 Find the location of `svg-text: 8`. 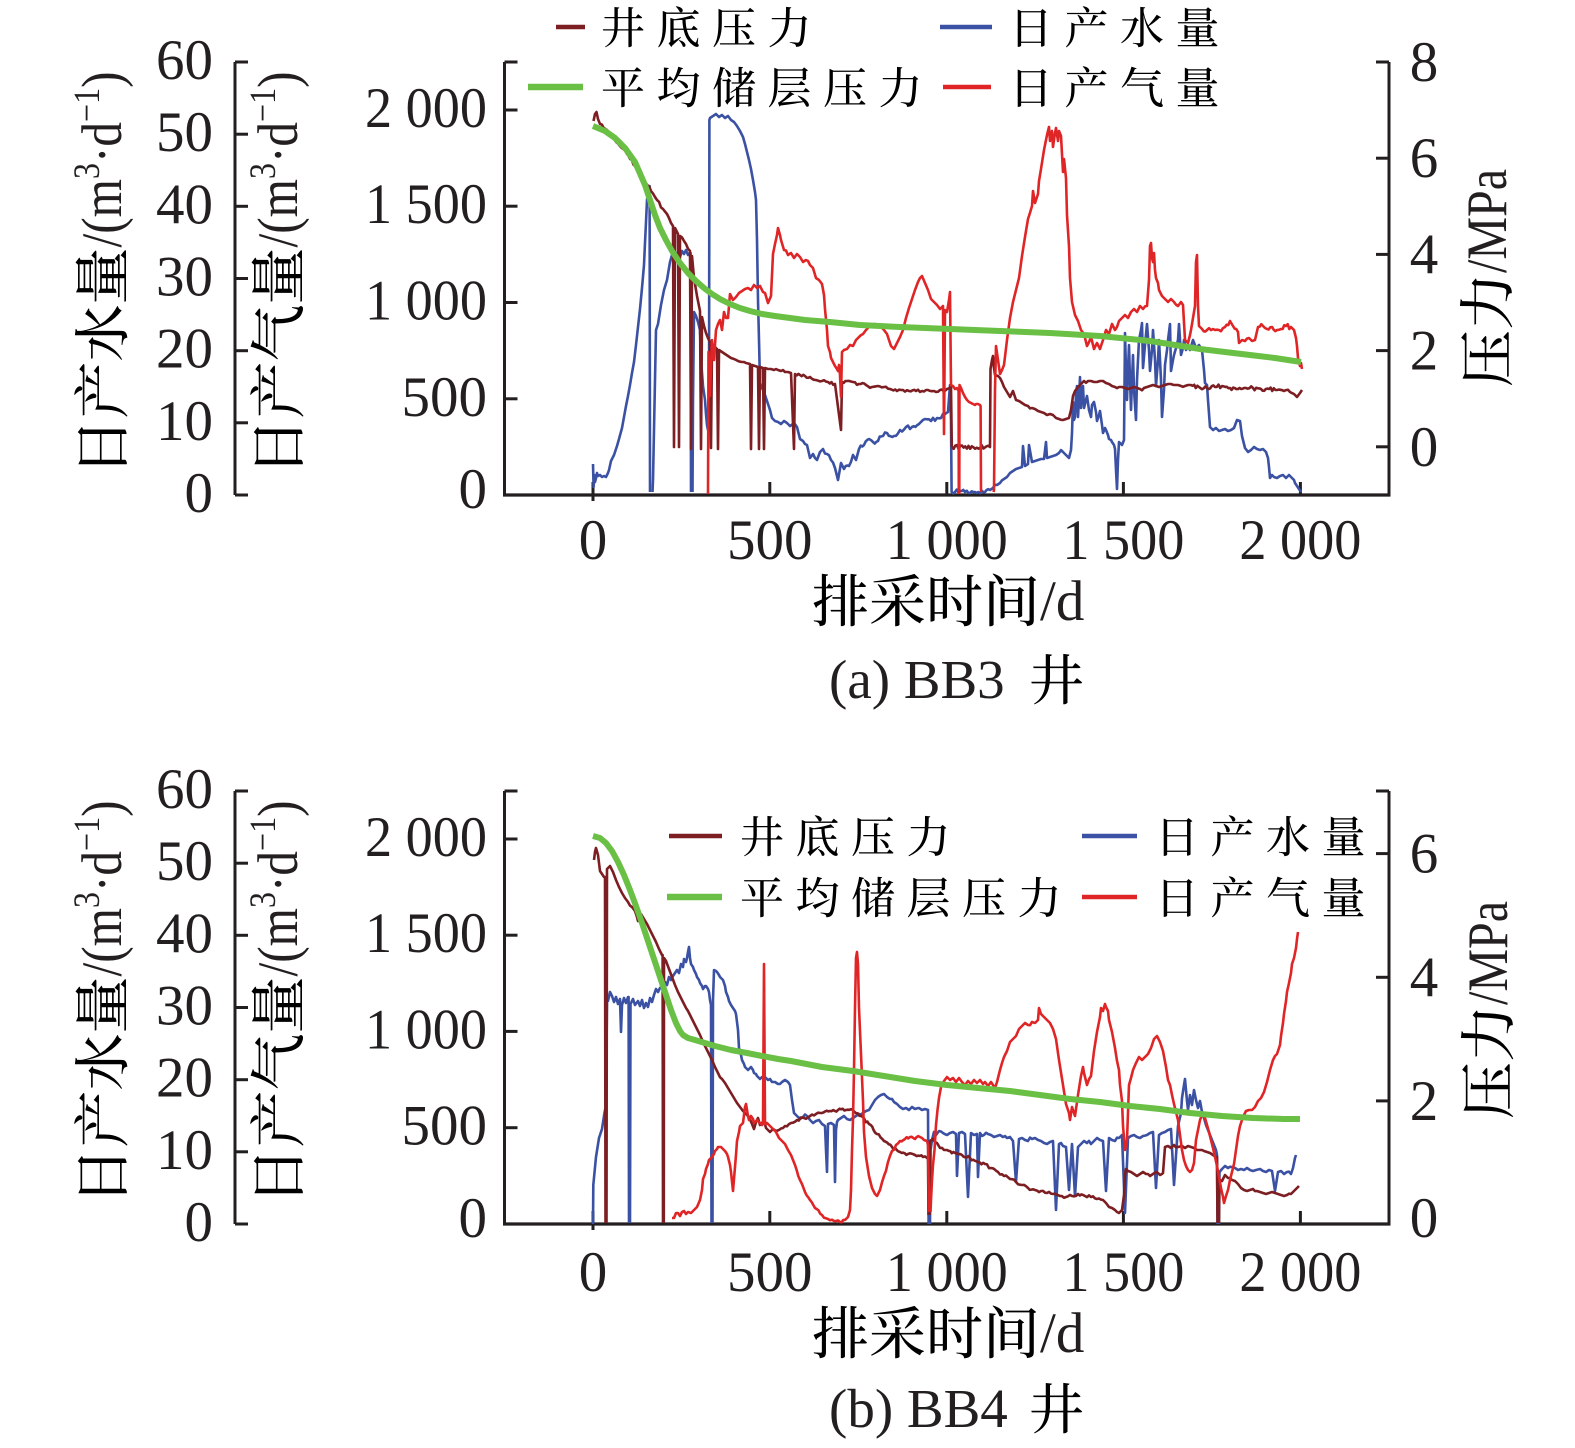

svg-text: 8 is located at coordinates (1424, 62).